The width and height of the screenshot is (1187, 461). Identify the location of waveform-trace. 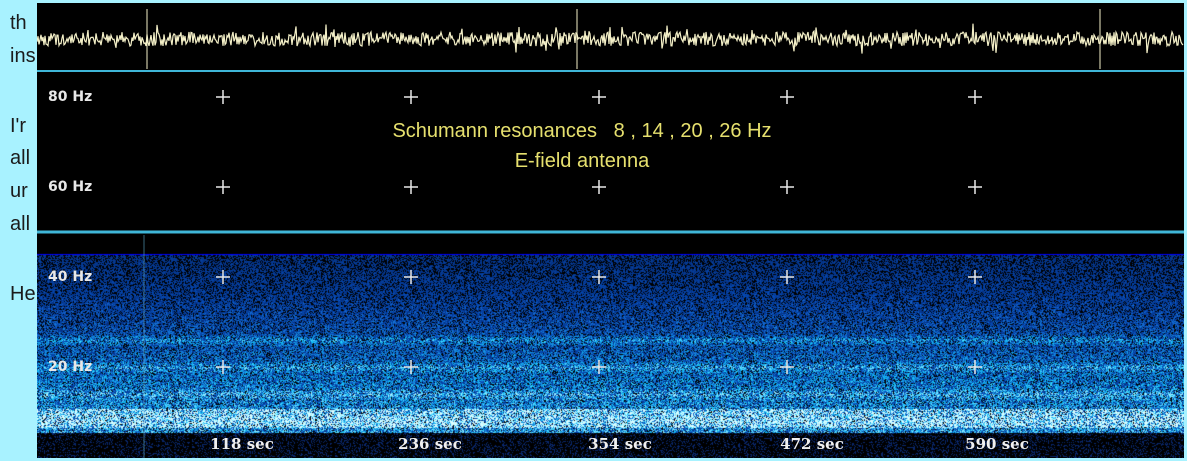
(610, 38).